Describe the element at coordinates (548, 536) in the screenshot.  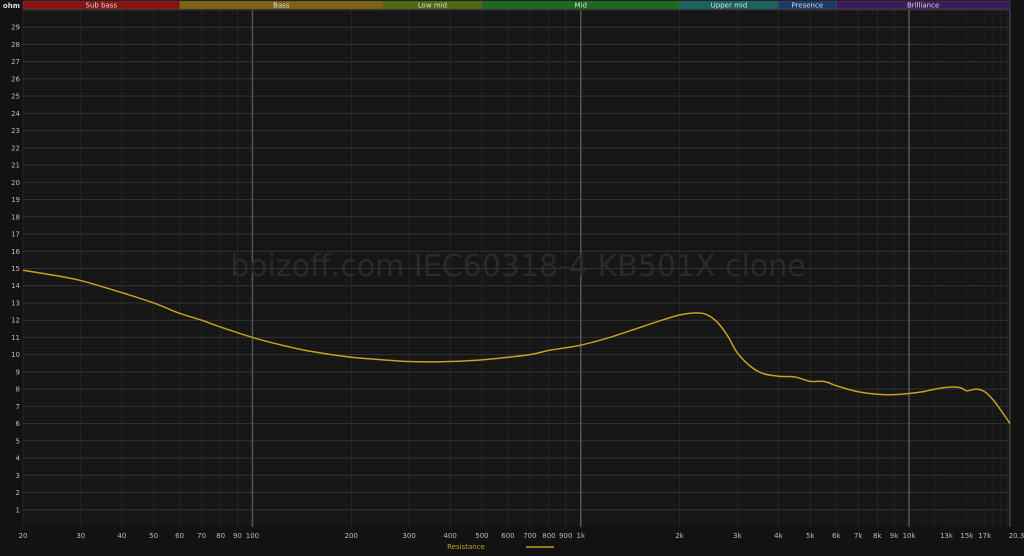
I see `x-tick-label: 800` at that location.